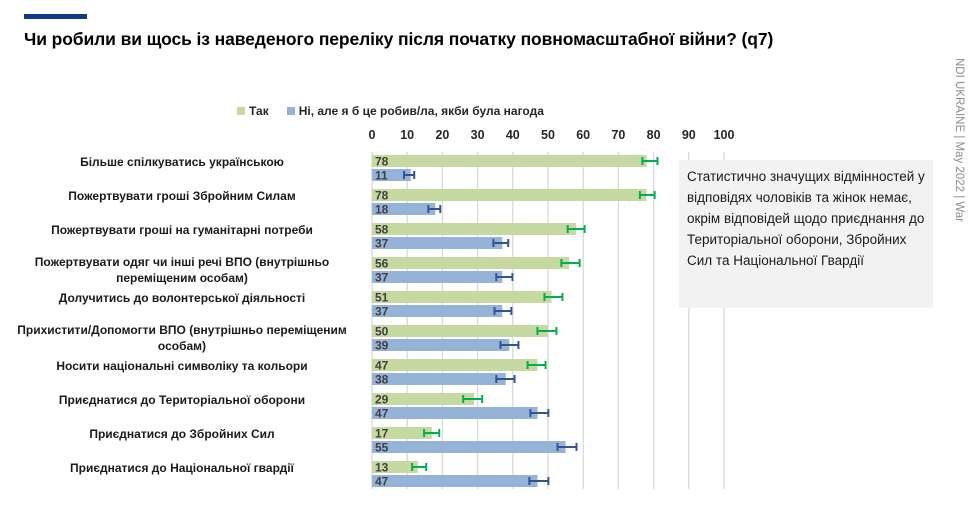  I want to click on x-tick-label: 40, so click(513, 135).